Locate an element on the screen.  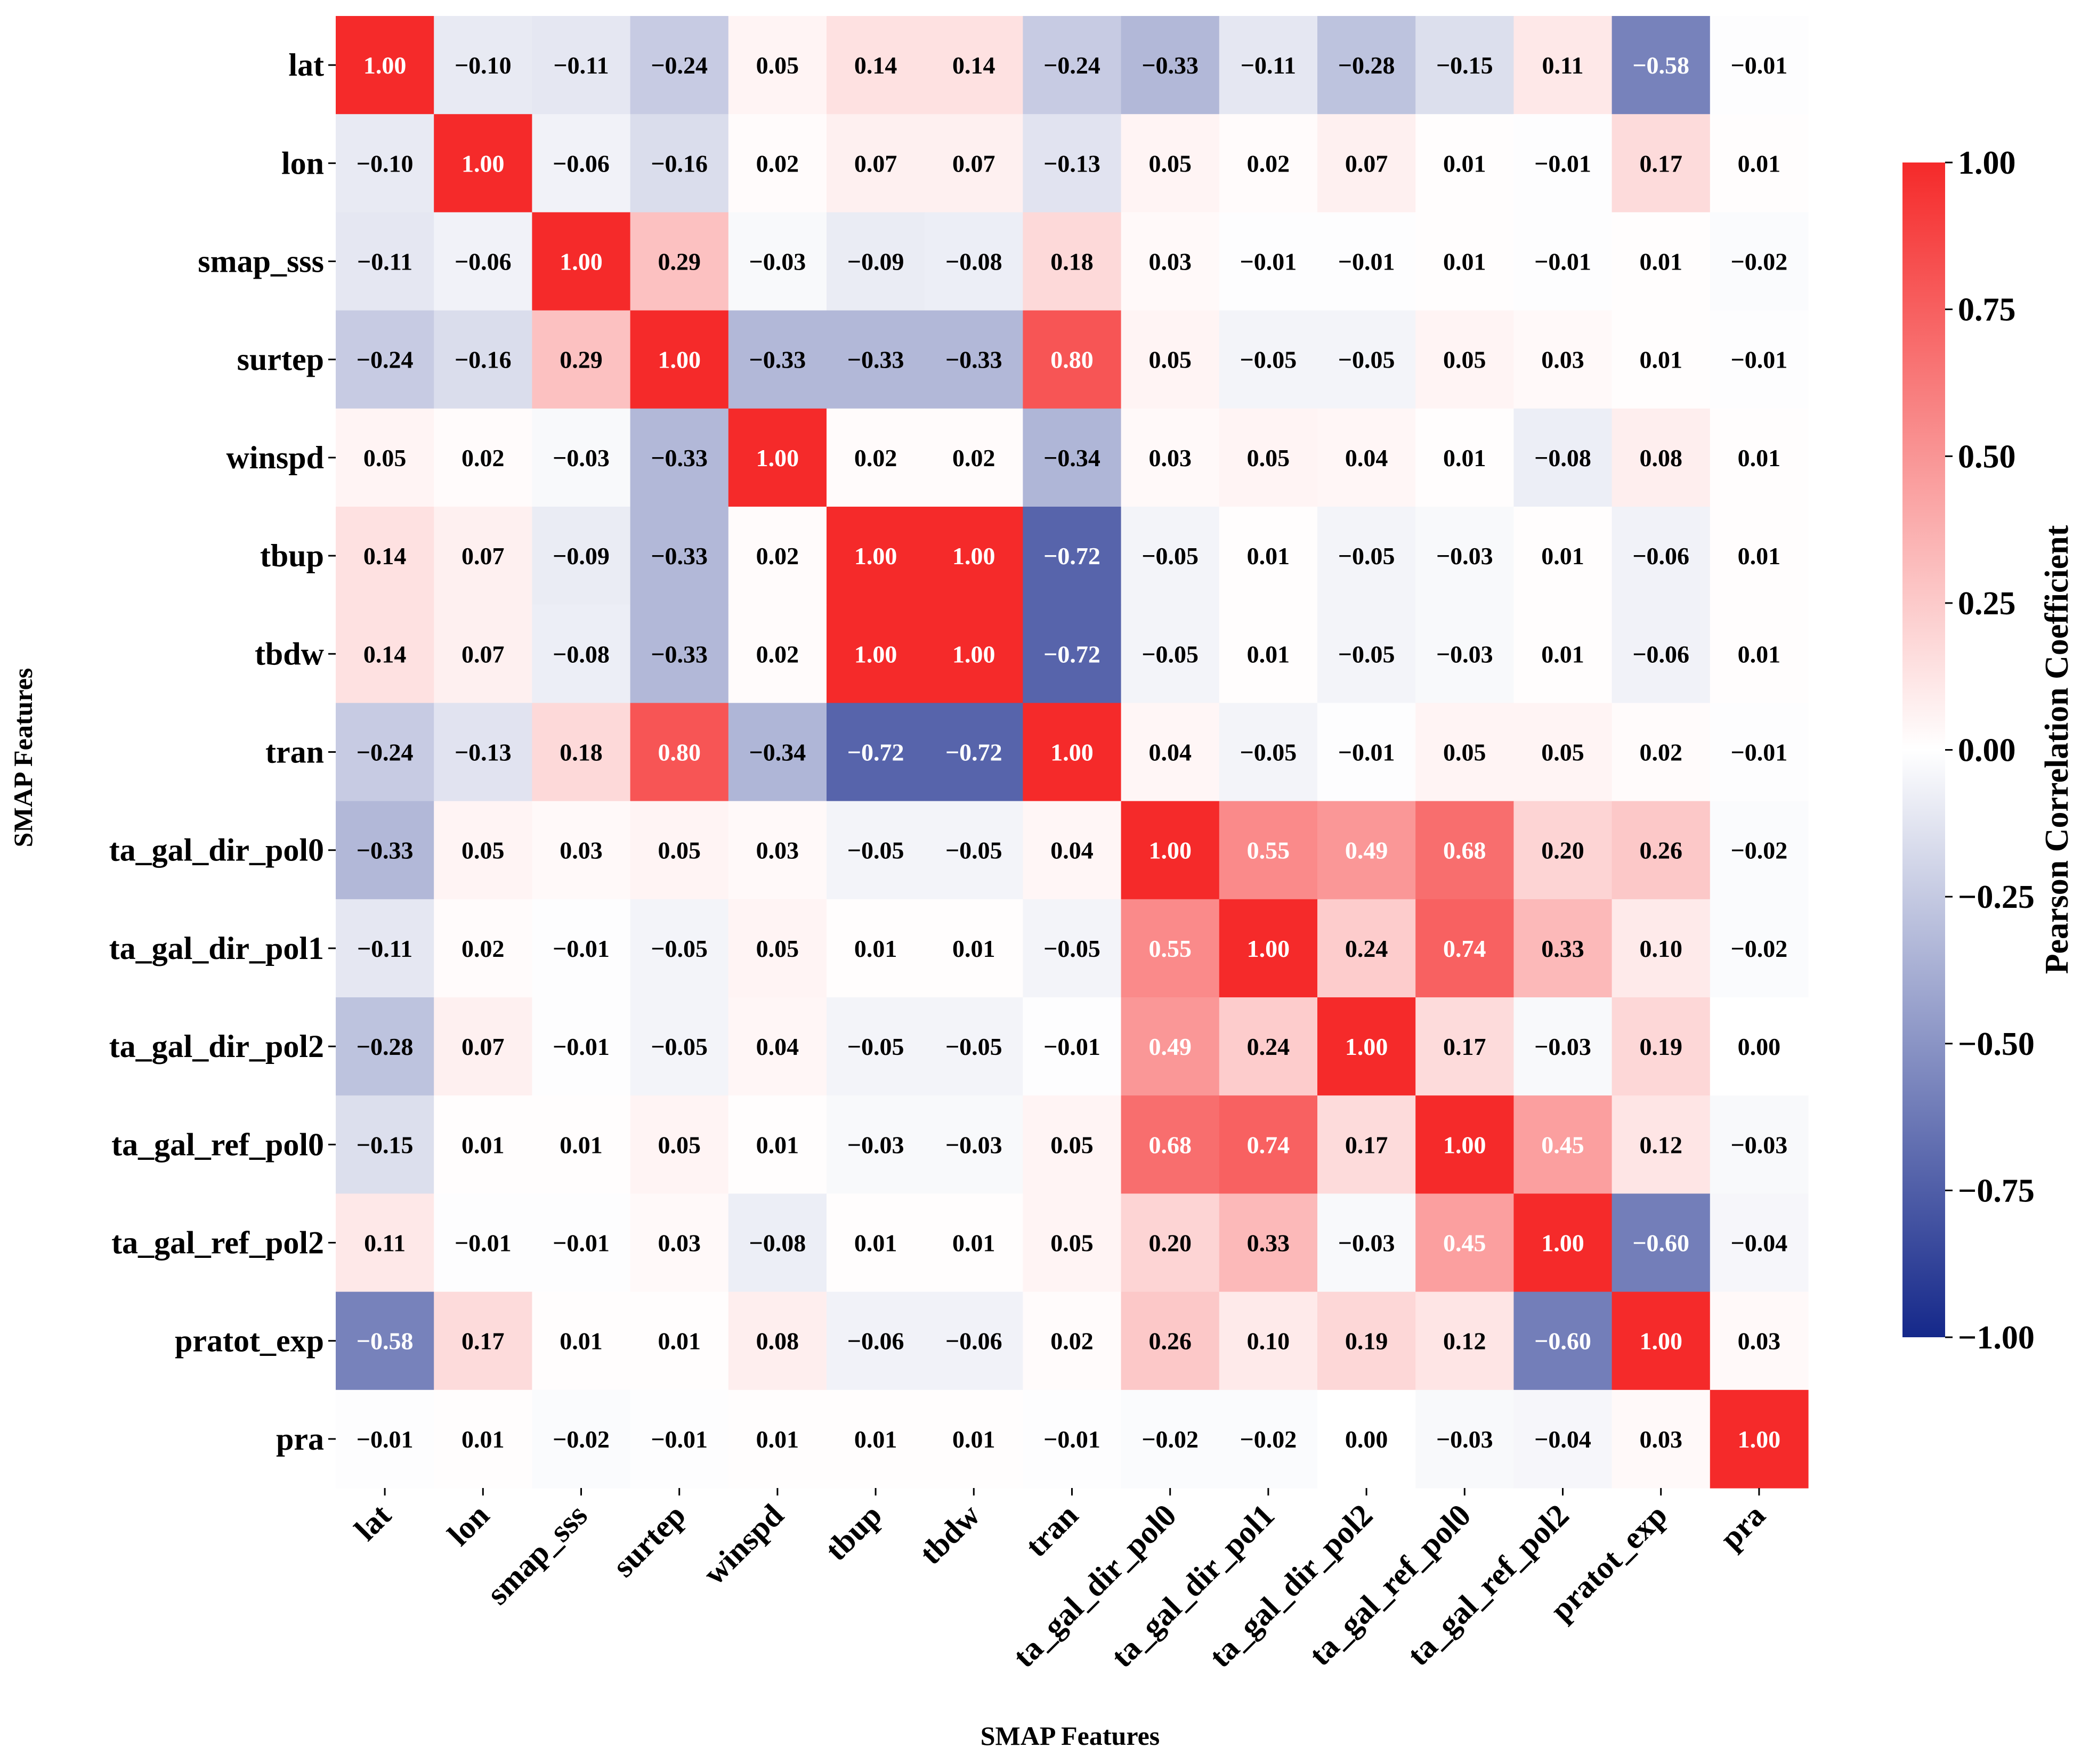
cell-value-label: −0.28 is located at coordinates (385, 1046).